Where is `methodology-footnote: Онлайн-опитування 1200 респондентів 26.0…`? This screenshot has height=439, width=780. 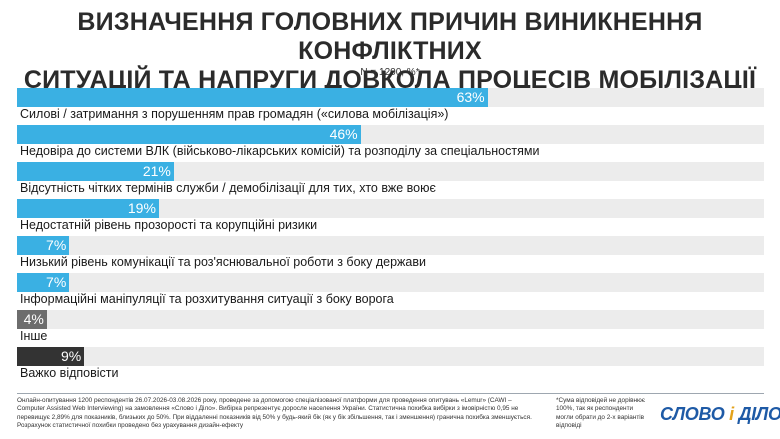
methodology-footnote: Онлайн-опитування 1200 респондентів 26.0… is located at coordinates (274, 413).